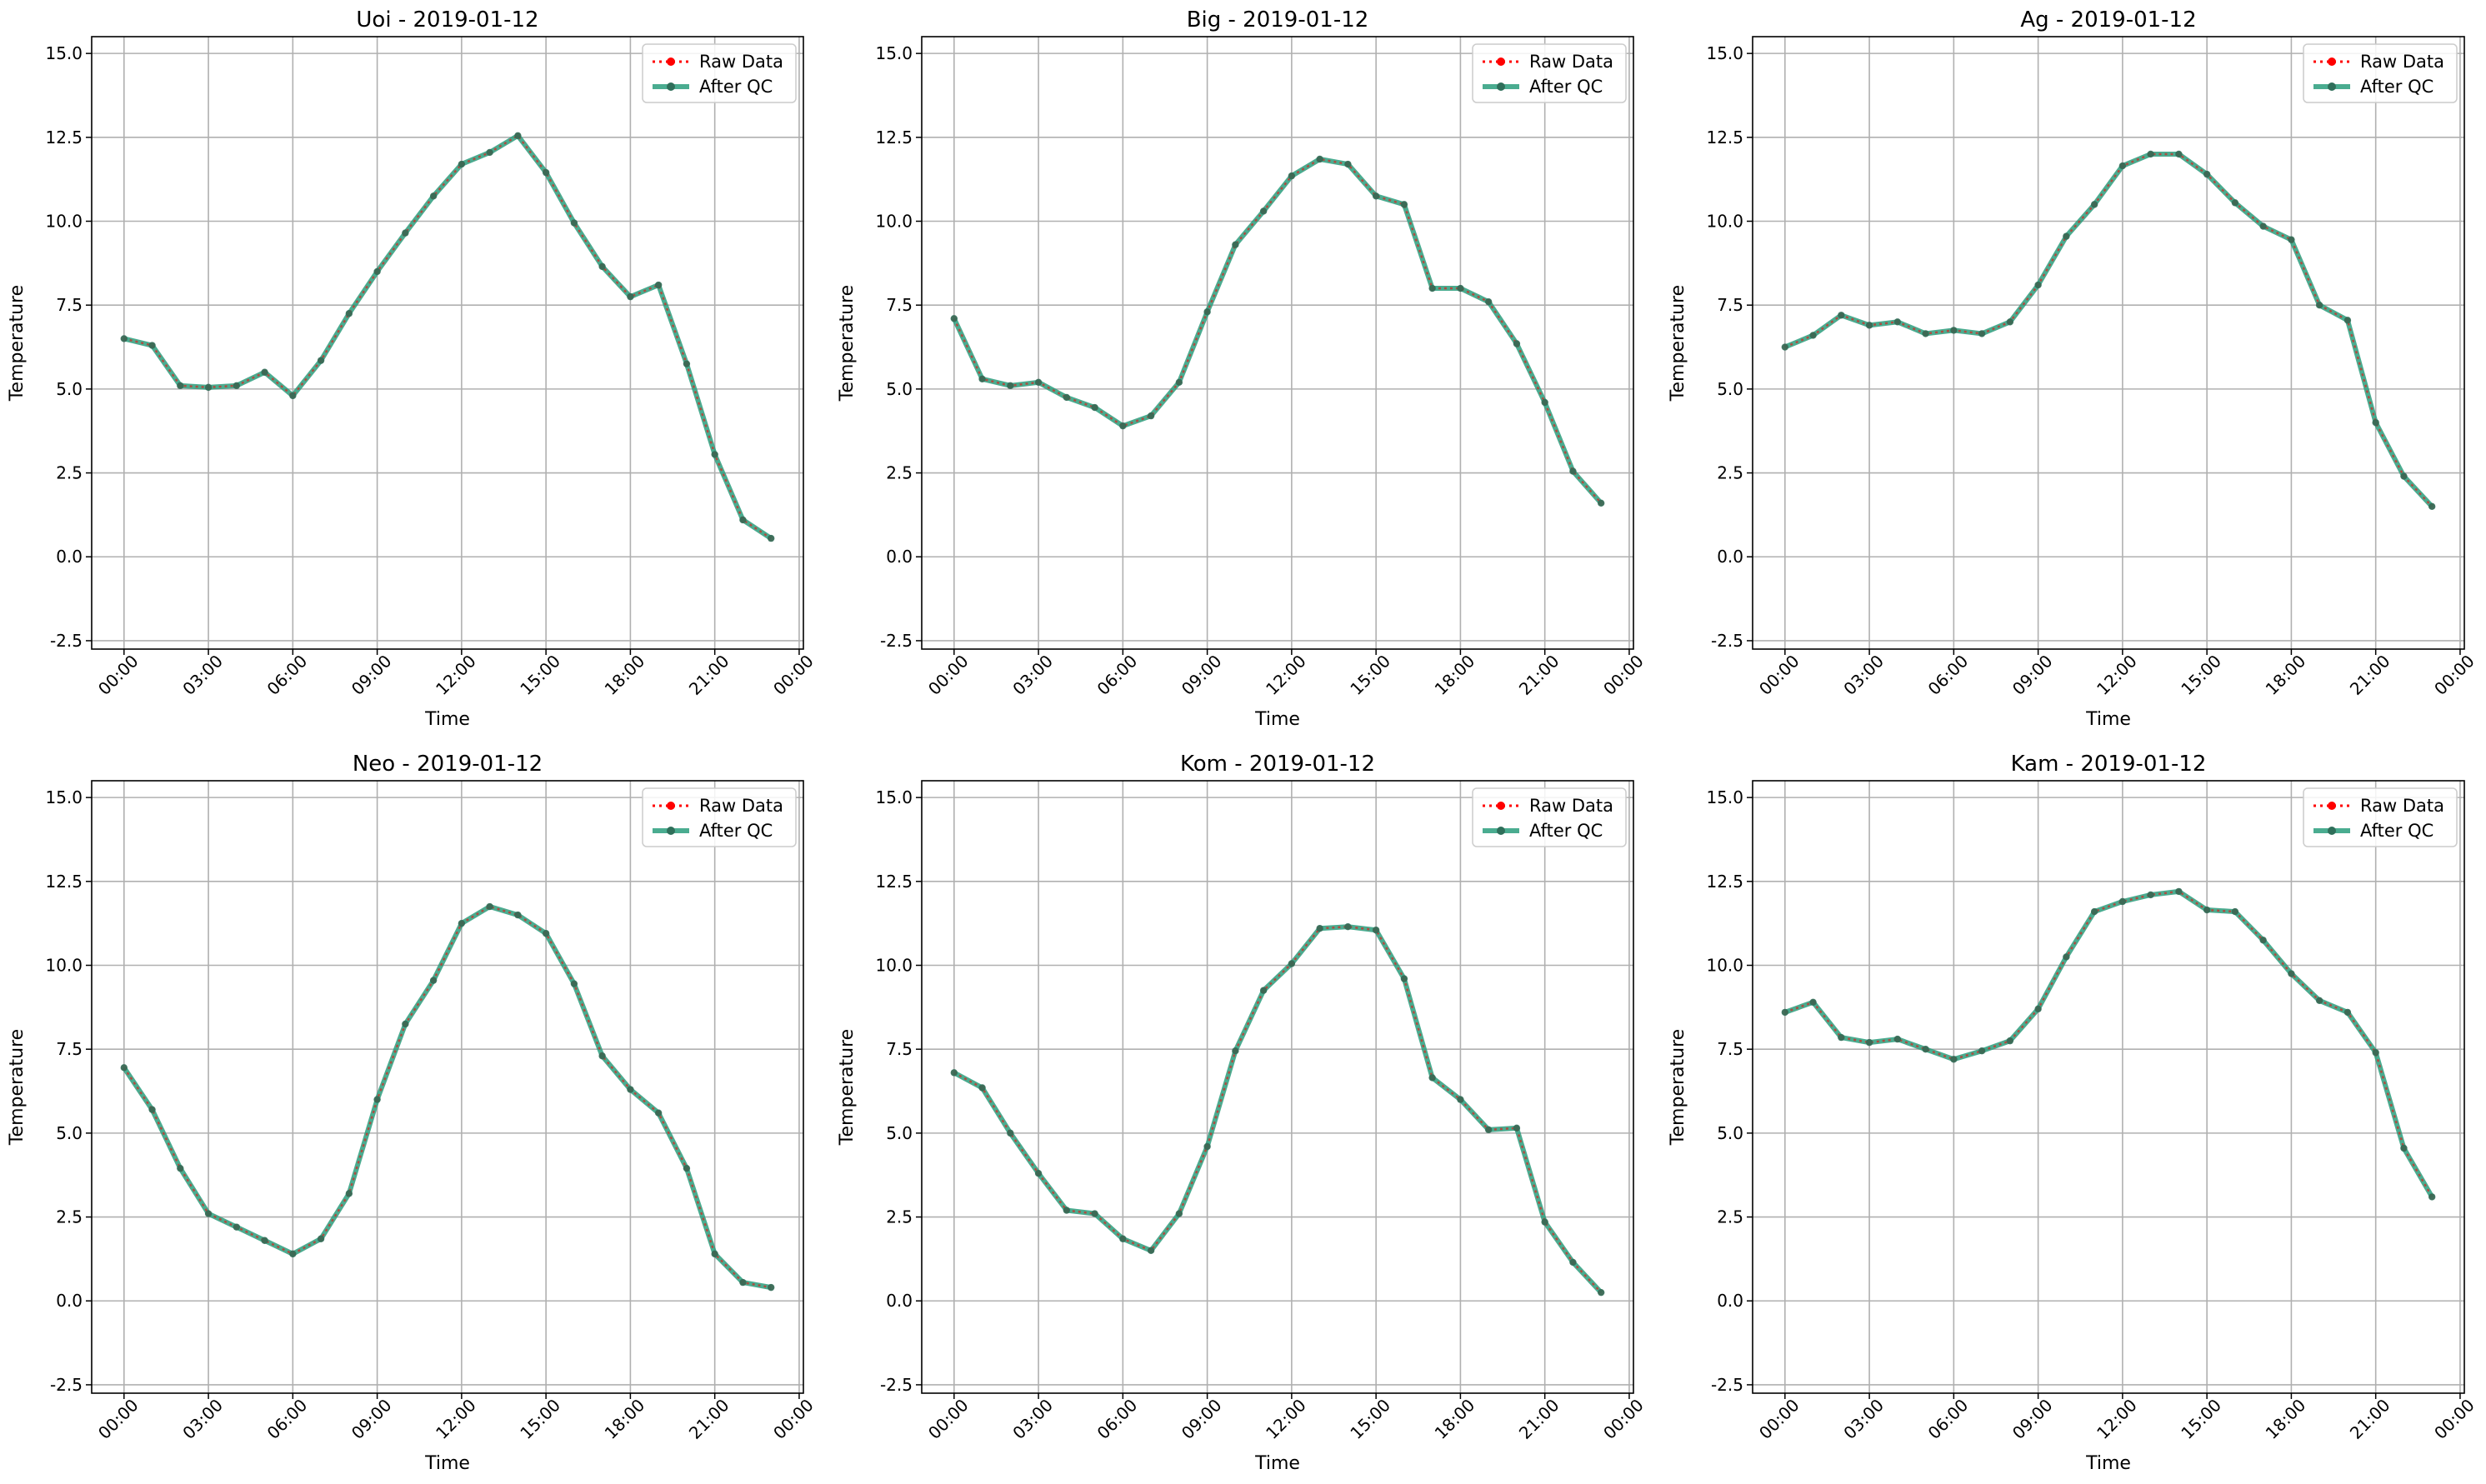  What do you see at coordinates (1730, 1049) in the screenshot?
I see `y-tick-label: 7.5` at bounding box center [1730, 1049].